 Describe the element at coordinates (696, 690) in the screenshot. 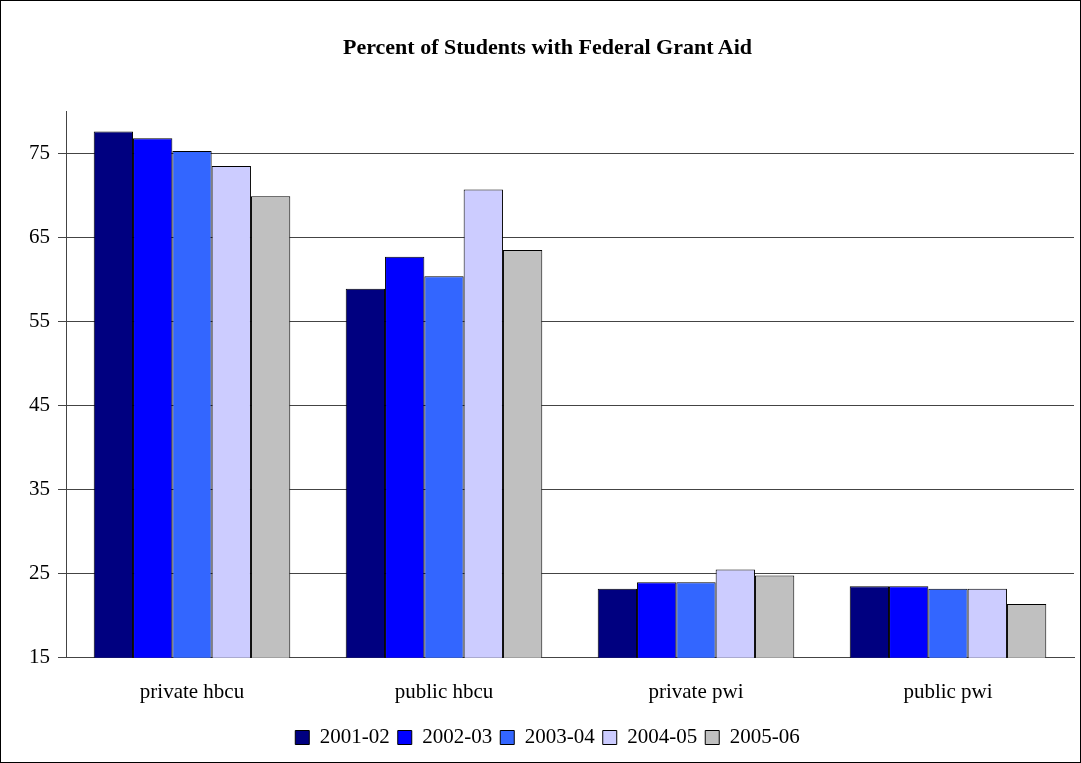

I see `x-tick-label: private pwi` at that location.